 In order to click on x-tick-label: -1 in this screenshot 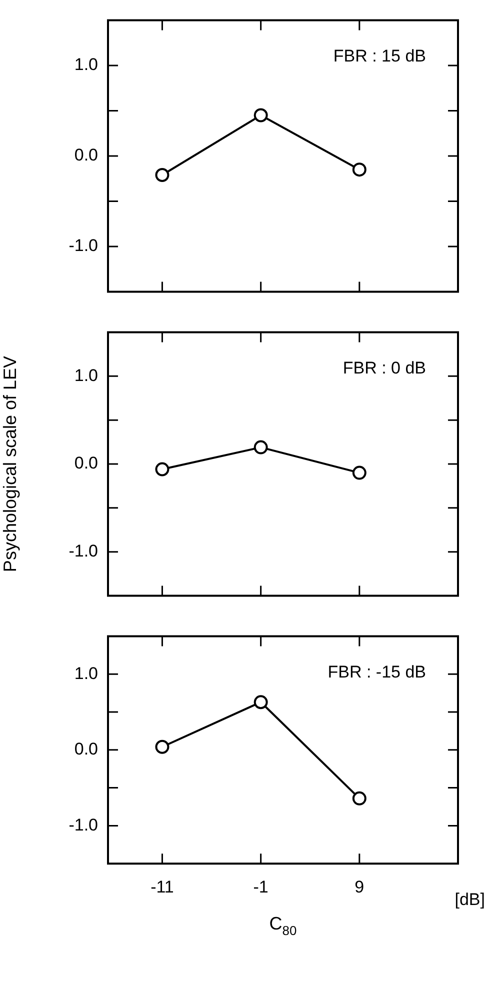, I will do `click(260, 886)`.